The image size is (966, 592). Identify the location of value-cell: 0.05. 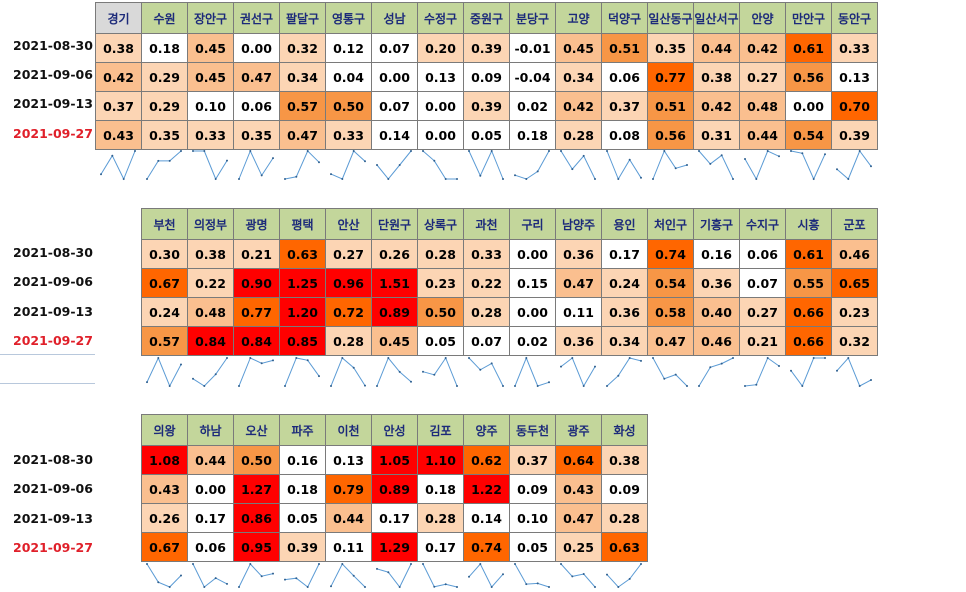
(440, 341).